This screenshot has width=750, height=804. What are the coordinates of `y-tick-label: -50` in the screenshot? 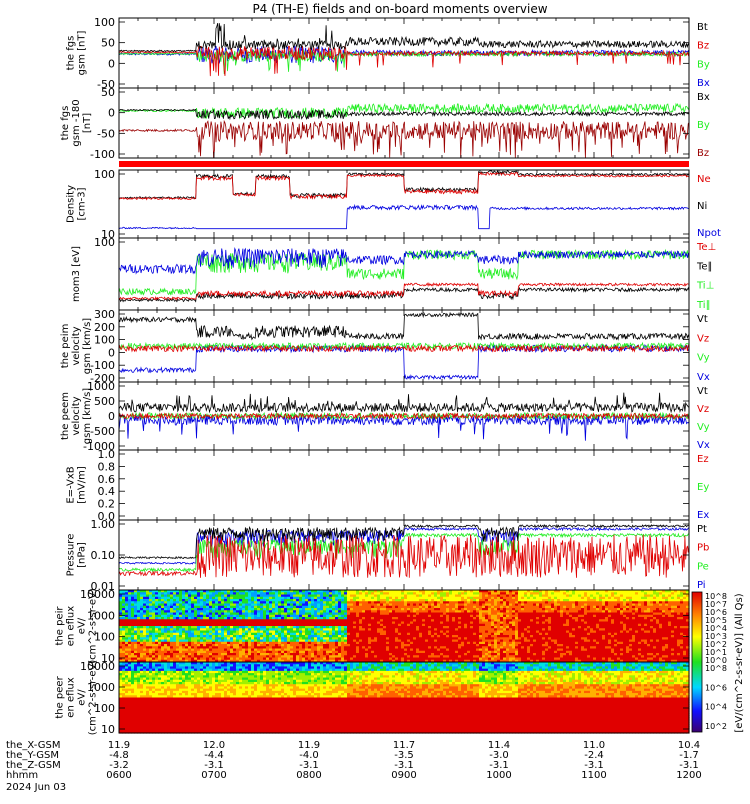 It's located at (106, 133).